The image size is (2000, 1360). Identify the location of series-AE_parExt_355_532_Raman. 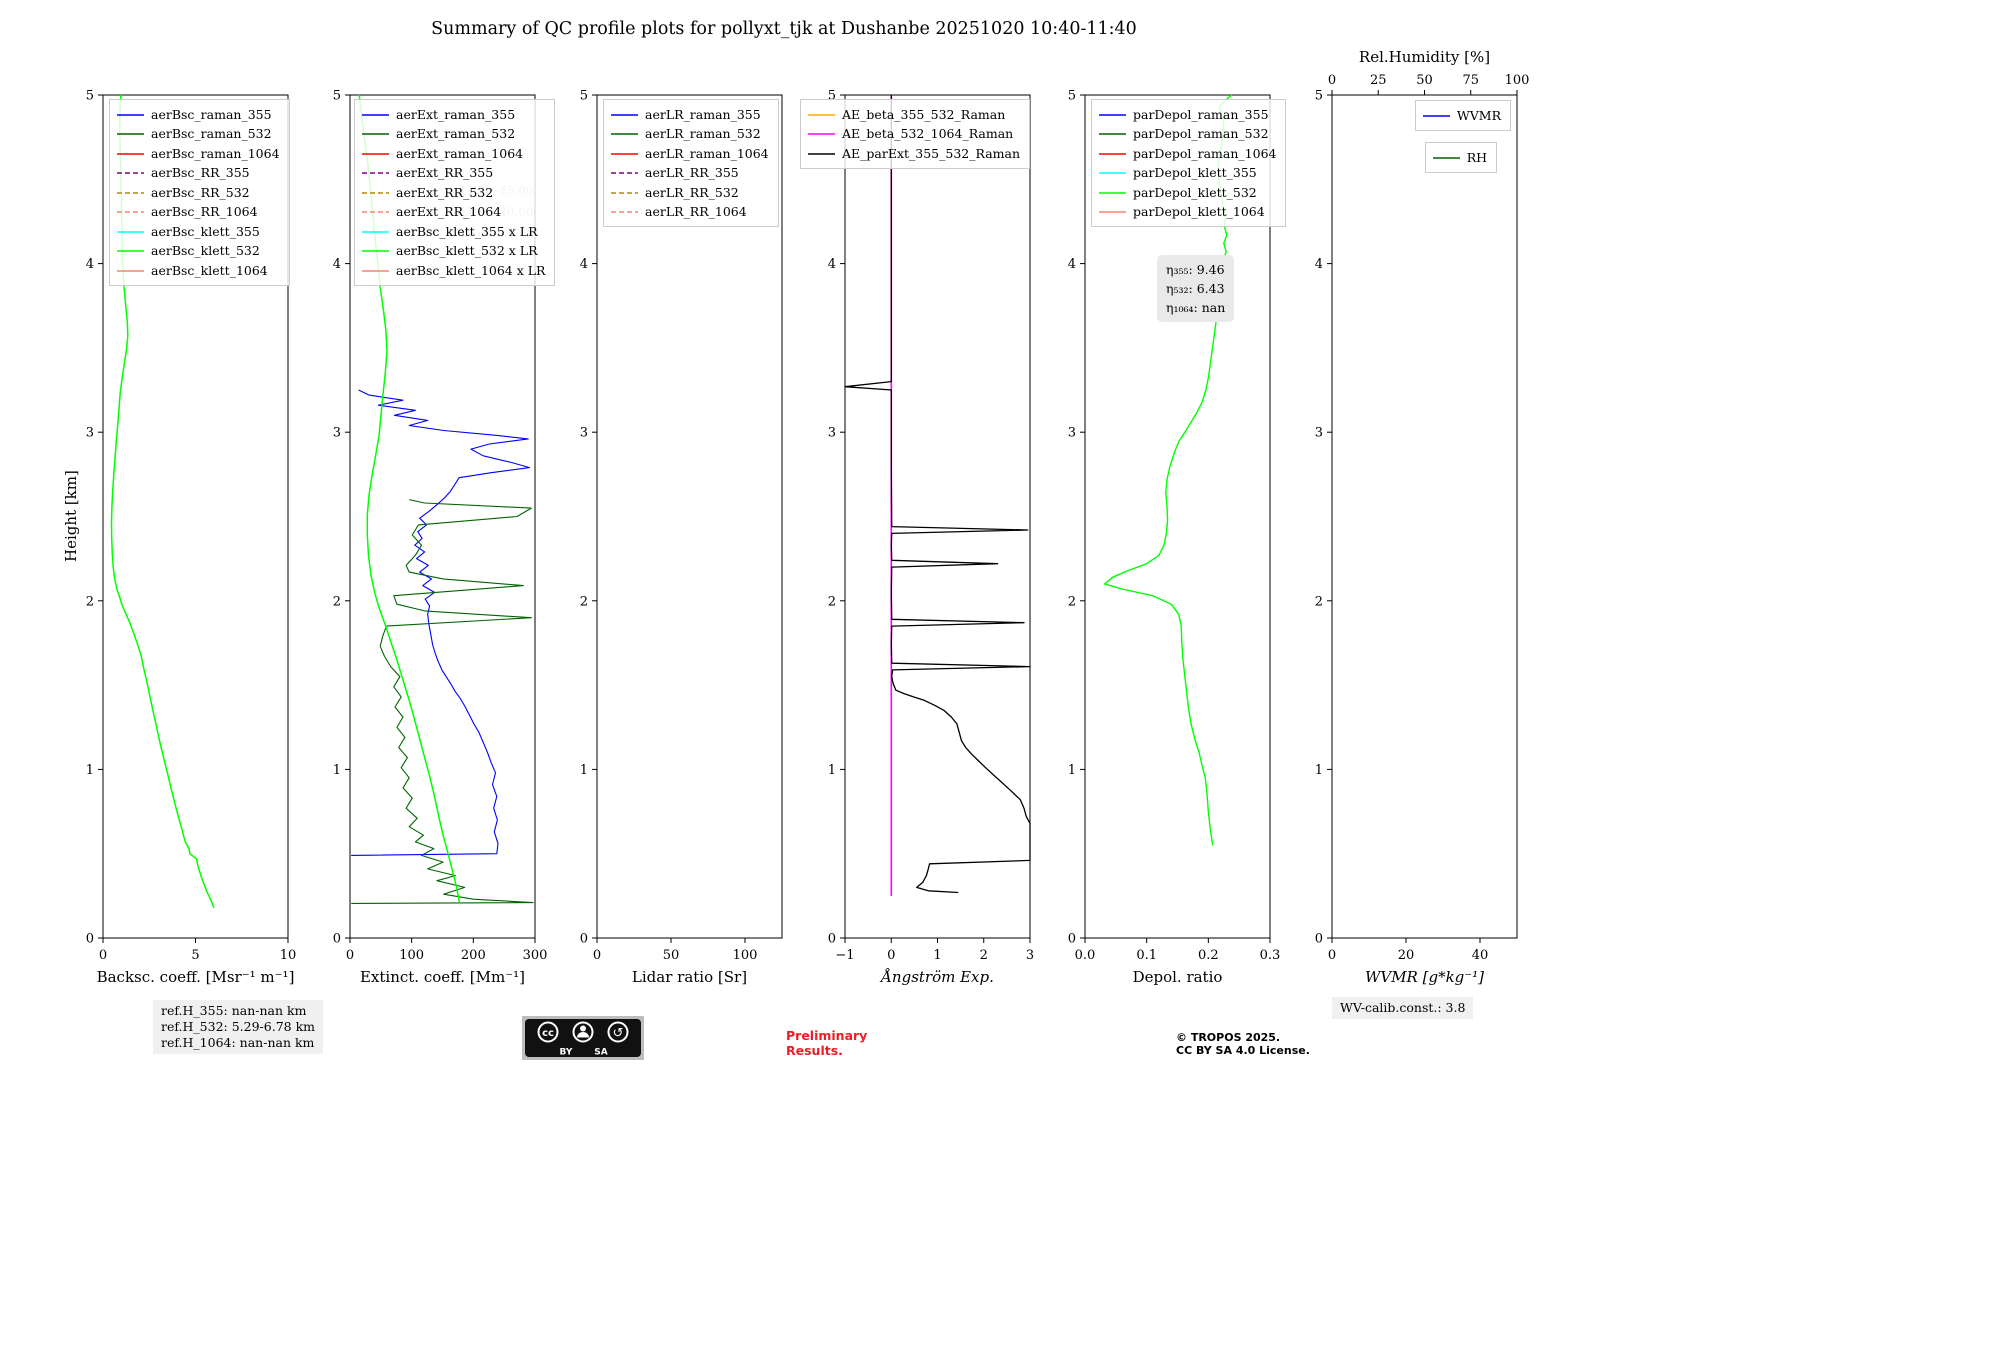
(937, 494).